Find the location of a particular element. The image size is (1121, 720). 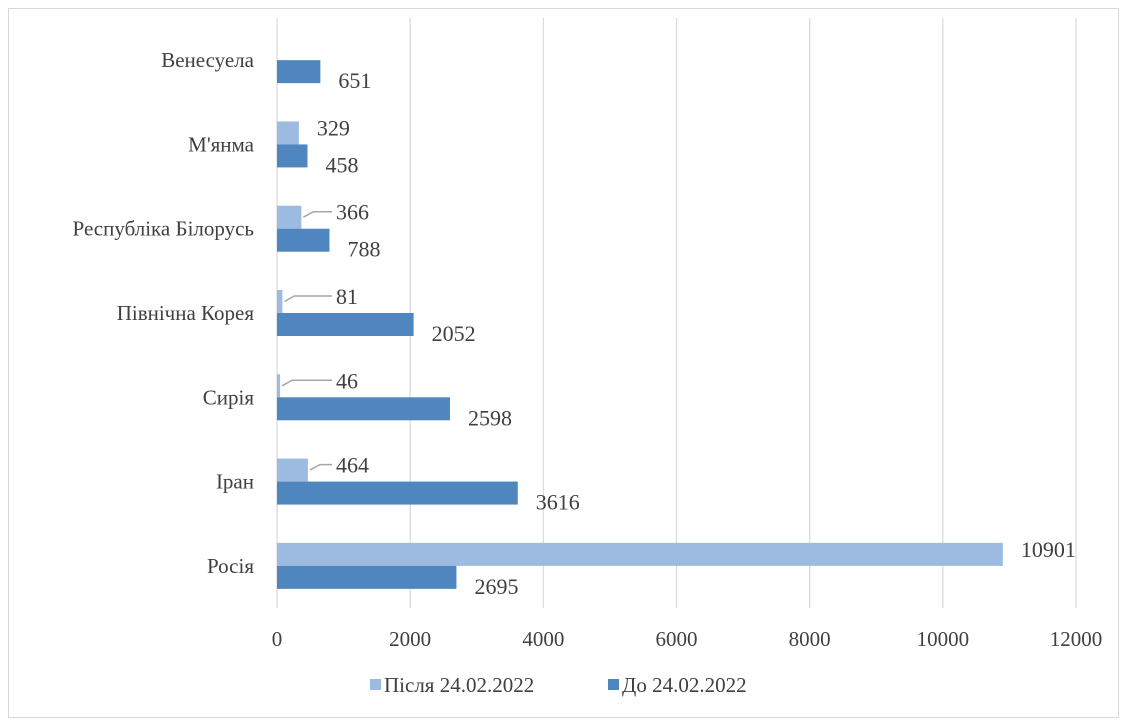

legend-label-до-24-02-2022: До 24.02.2022 is located at coordinates (684, 685).